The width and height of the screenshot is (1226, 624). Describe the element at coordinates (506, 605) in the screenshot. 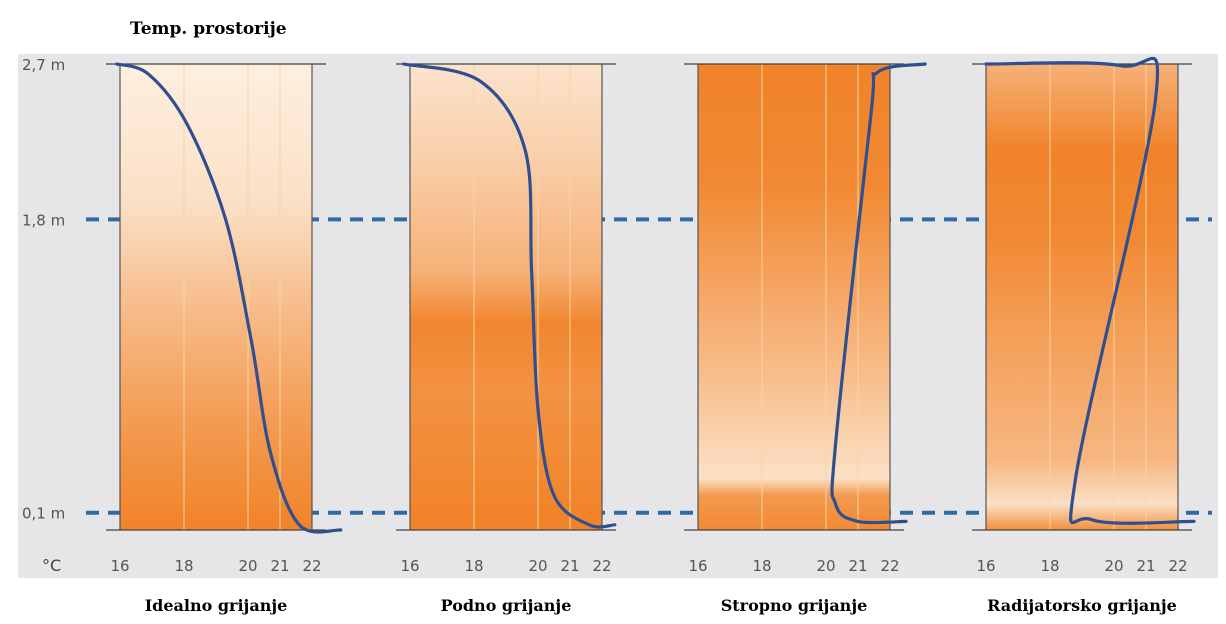

I see `panel-name: Podno grijanje` at that location.